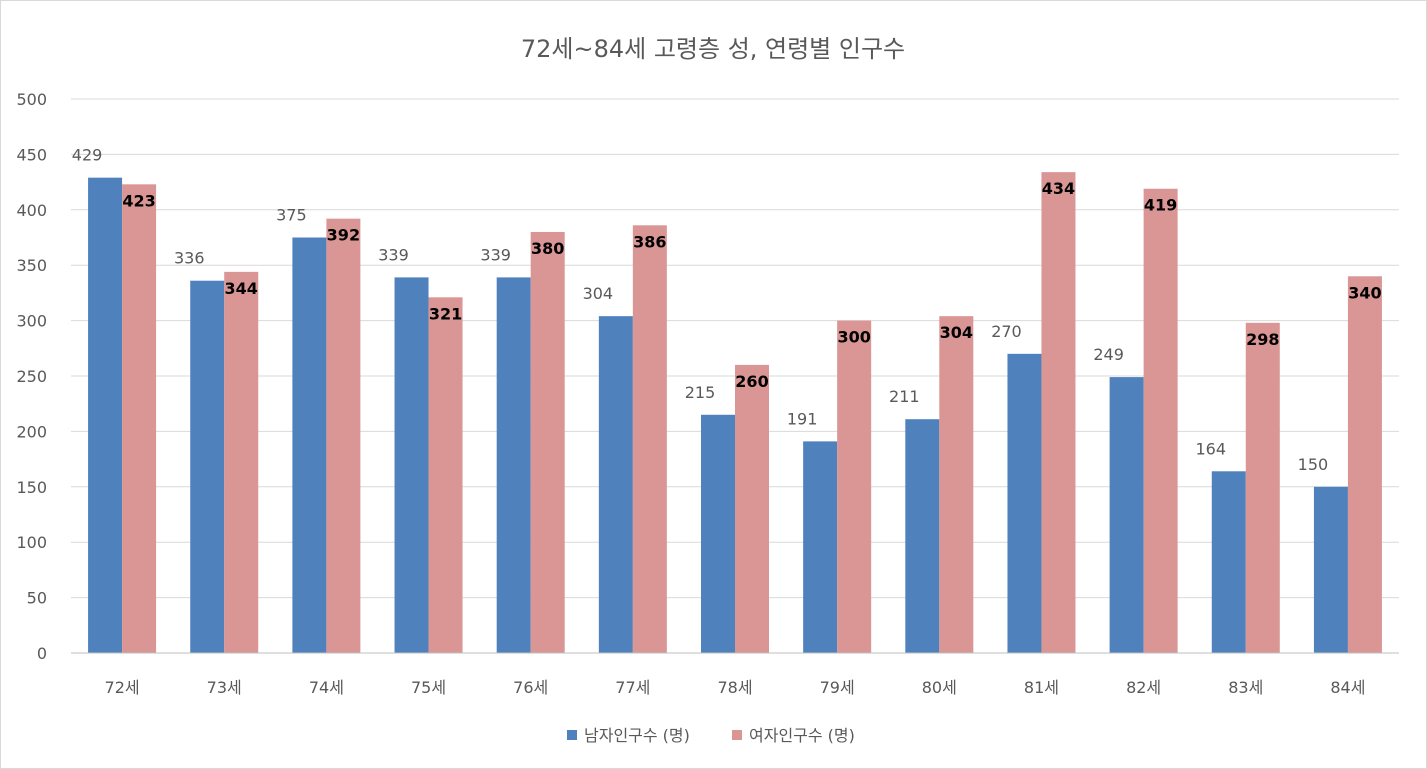 Image resolution: width=1427 pixels, height=769 pixels. I want to click on data-label-male: 191, so click(802, 418).